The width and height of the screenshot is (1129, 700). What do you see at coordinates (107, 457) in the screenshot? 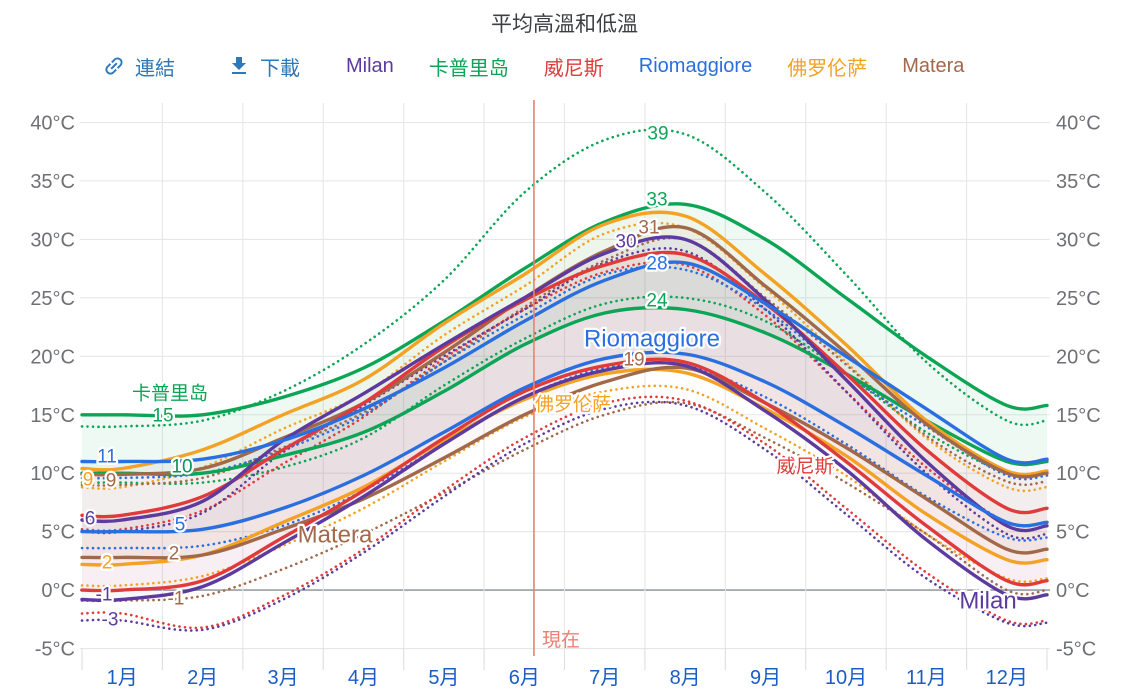
I see `point-label-11: 11` at bounding box center [107, 457].